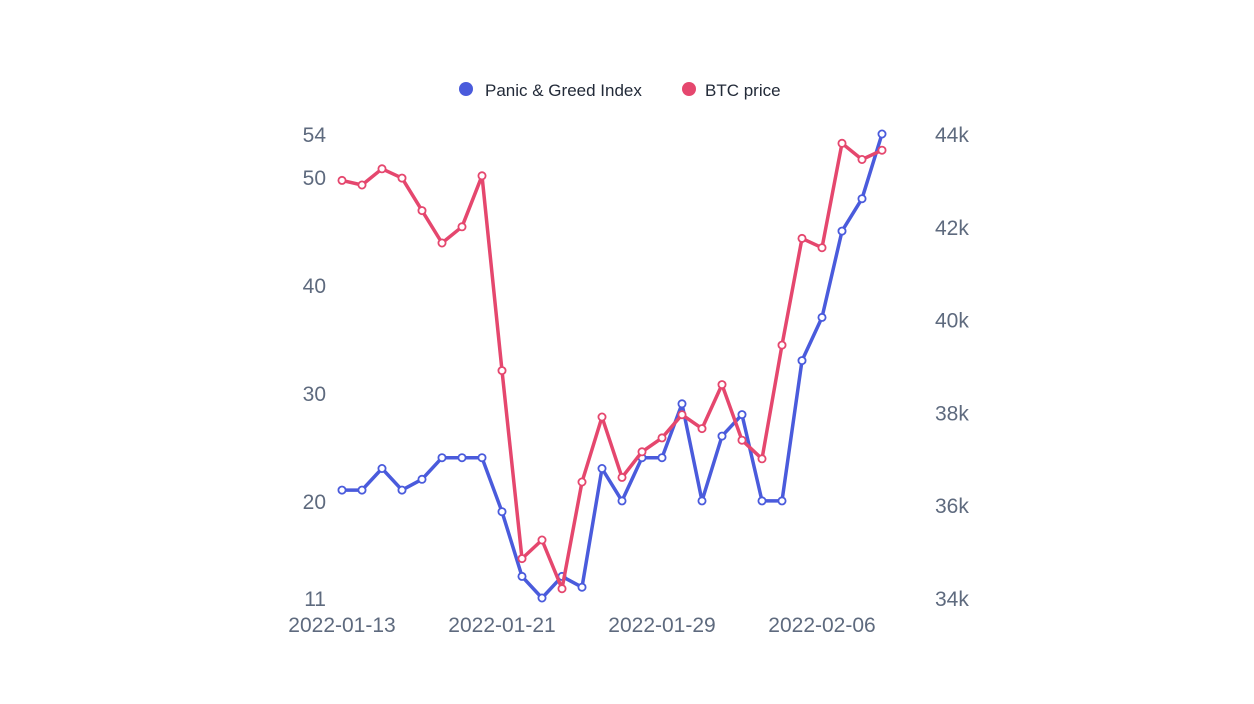  What do you see at coordinates (314, 178) in the screenshot?
I see `left-axis-tick-label: 50` at bounding box center [314, 178].